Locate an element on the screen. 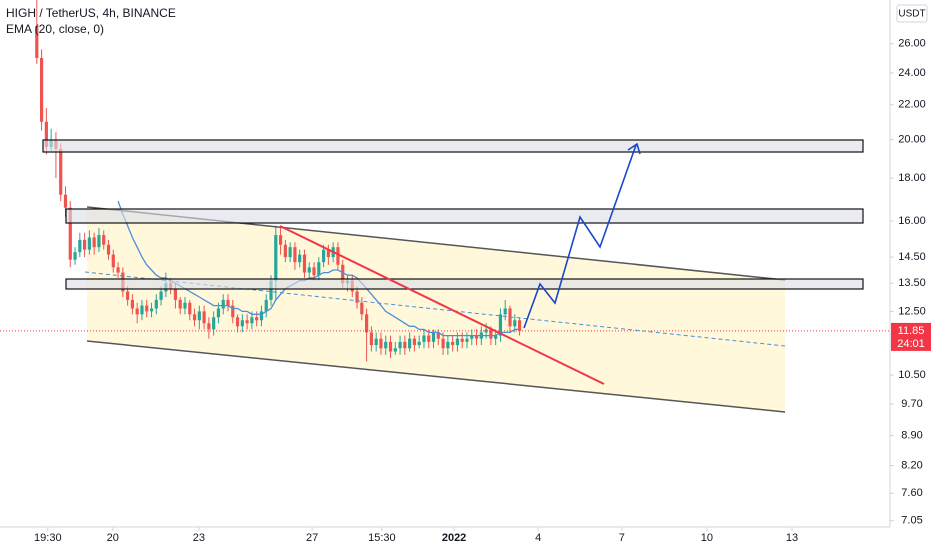 The image size is (932, 550). y-tick-label: 7.60 is located at coordinates (911, 493).